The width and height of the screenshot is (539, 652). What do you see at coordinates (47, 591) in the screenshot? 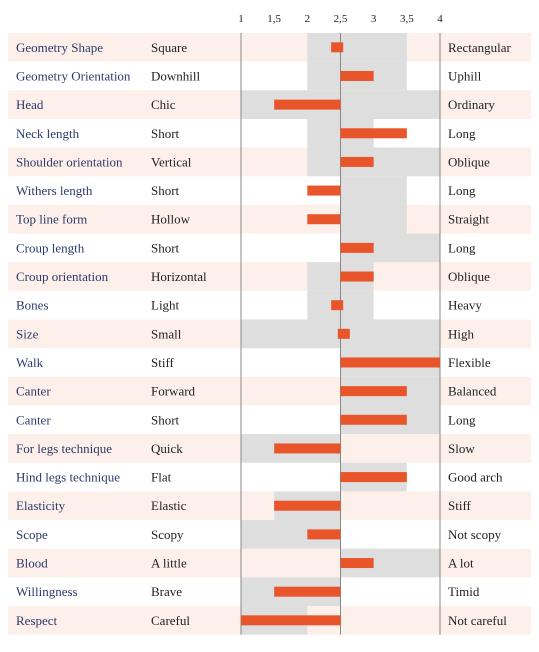
I see `trait-label: Willingness` at bounding box center [47, 591].